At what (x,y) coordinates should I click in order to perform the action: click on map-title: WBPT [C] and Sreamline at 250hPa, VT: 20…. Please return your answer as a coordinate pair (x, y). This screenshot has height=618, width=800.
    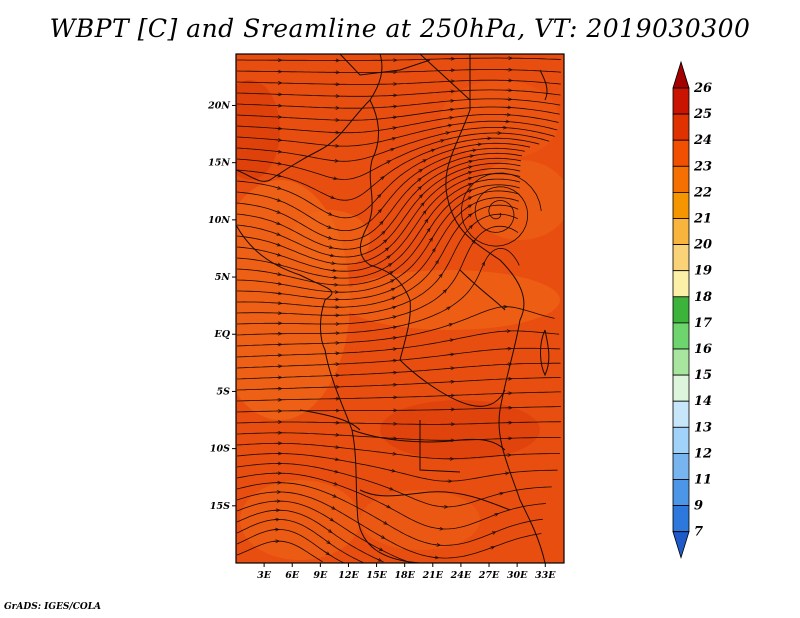
    Looking at the image, I should click on (400, 28).